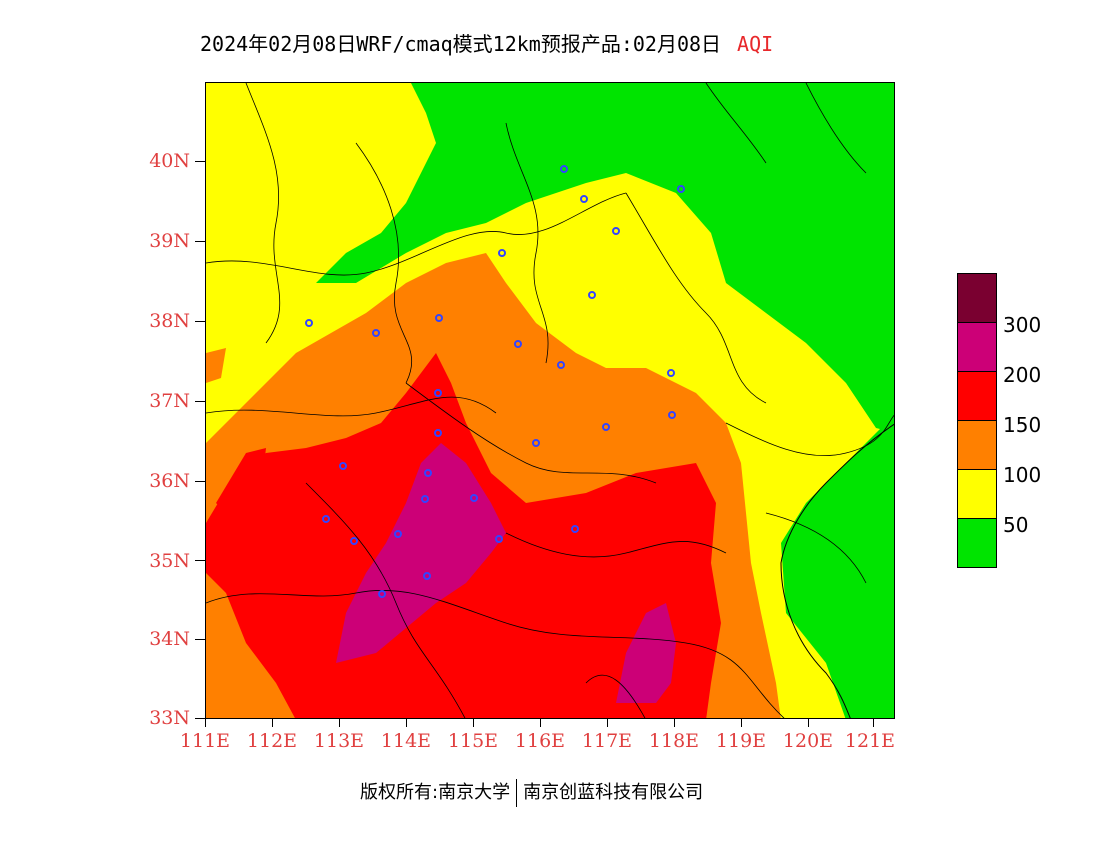 Image resolution: width=1100 pixels, height=850 pixels. Describe the element at coordinates (169, 718) in the screenshot. I see `lat-label-33: 33N` at that location.